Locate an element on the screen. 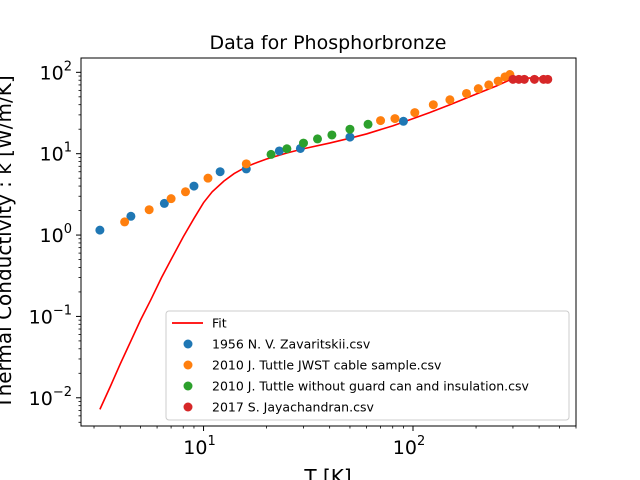 Image resolution: width=640 pixels, height=480 pixels. y-tick-label: 10⁻¹ is located at coordinates (50, 315).